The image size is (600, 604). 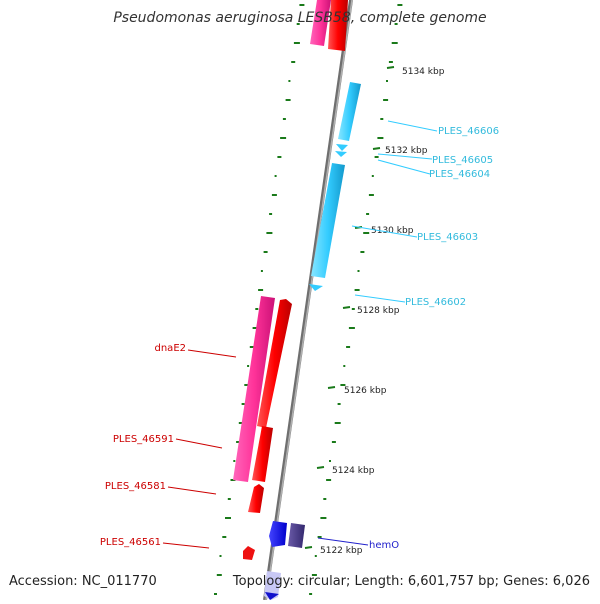 I want to click on gene-partial-top-right, so click(x=338, y=25).